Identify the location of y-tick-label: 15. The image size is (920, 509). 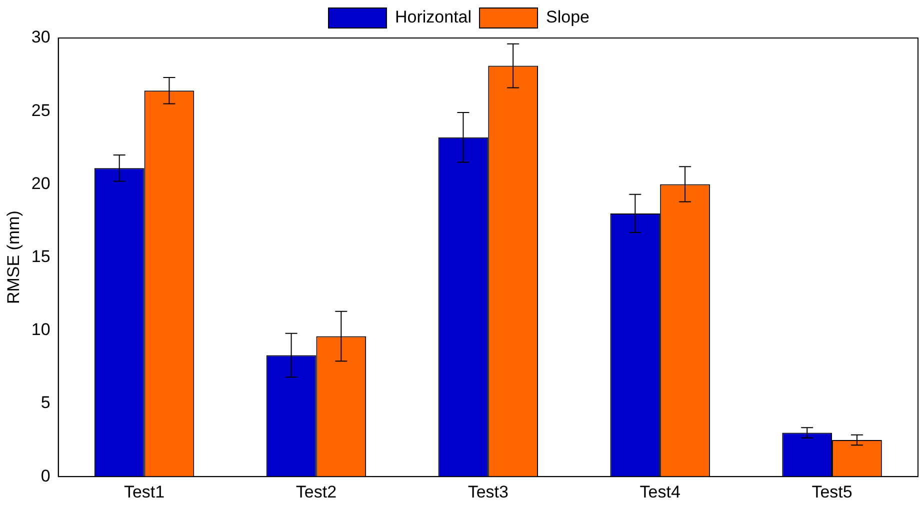
(40, 256).